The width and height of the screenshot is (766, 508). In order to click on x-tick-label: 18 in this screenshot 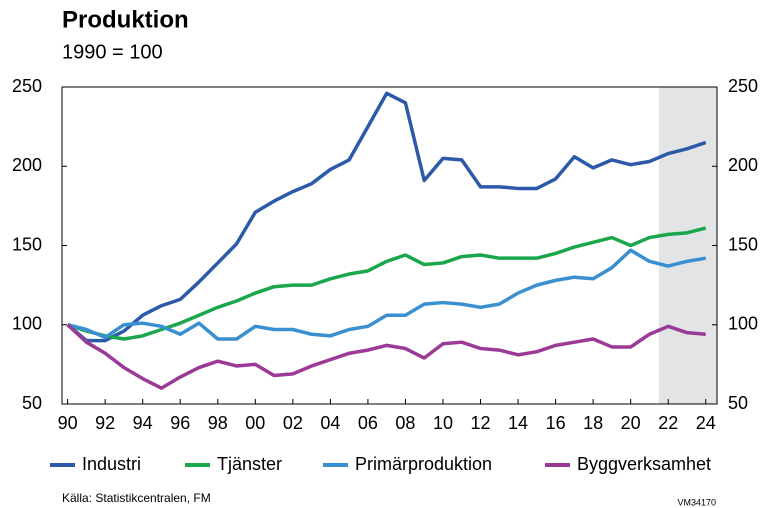, I will do `click(593, 423)`.